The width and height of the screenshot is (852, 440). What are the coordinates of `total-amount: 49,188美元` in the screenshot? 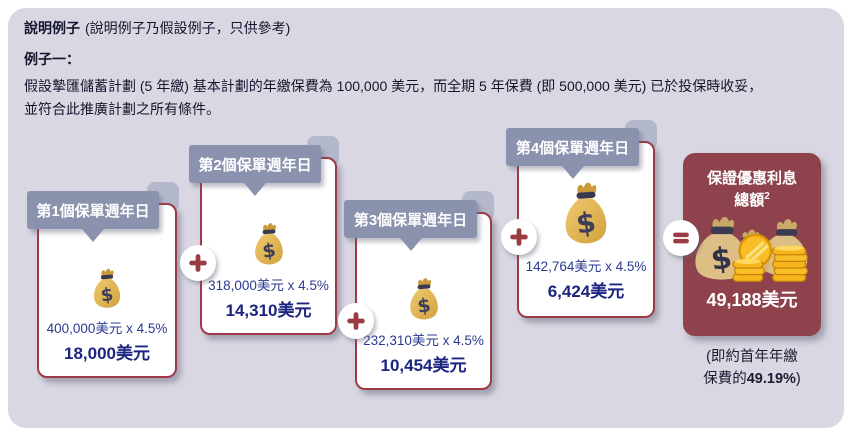 It's located at (752, 299).